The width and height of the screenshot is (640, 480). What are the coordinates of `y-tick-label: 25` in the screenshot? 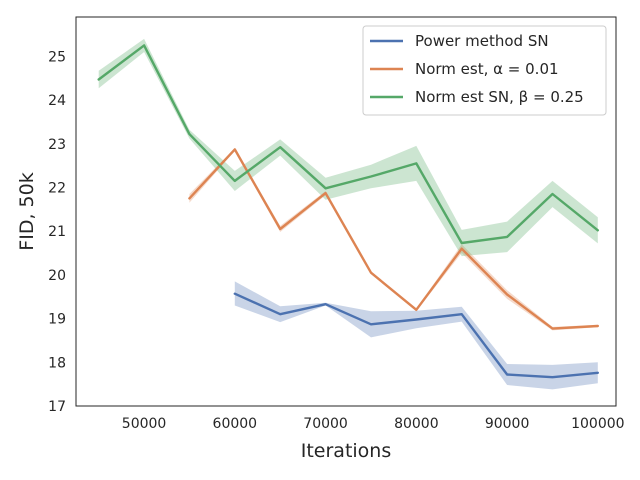 It's located at (57, 57).